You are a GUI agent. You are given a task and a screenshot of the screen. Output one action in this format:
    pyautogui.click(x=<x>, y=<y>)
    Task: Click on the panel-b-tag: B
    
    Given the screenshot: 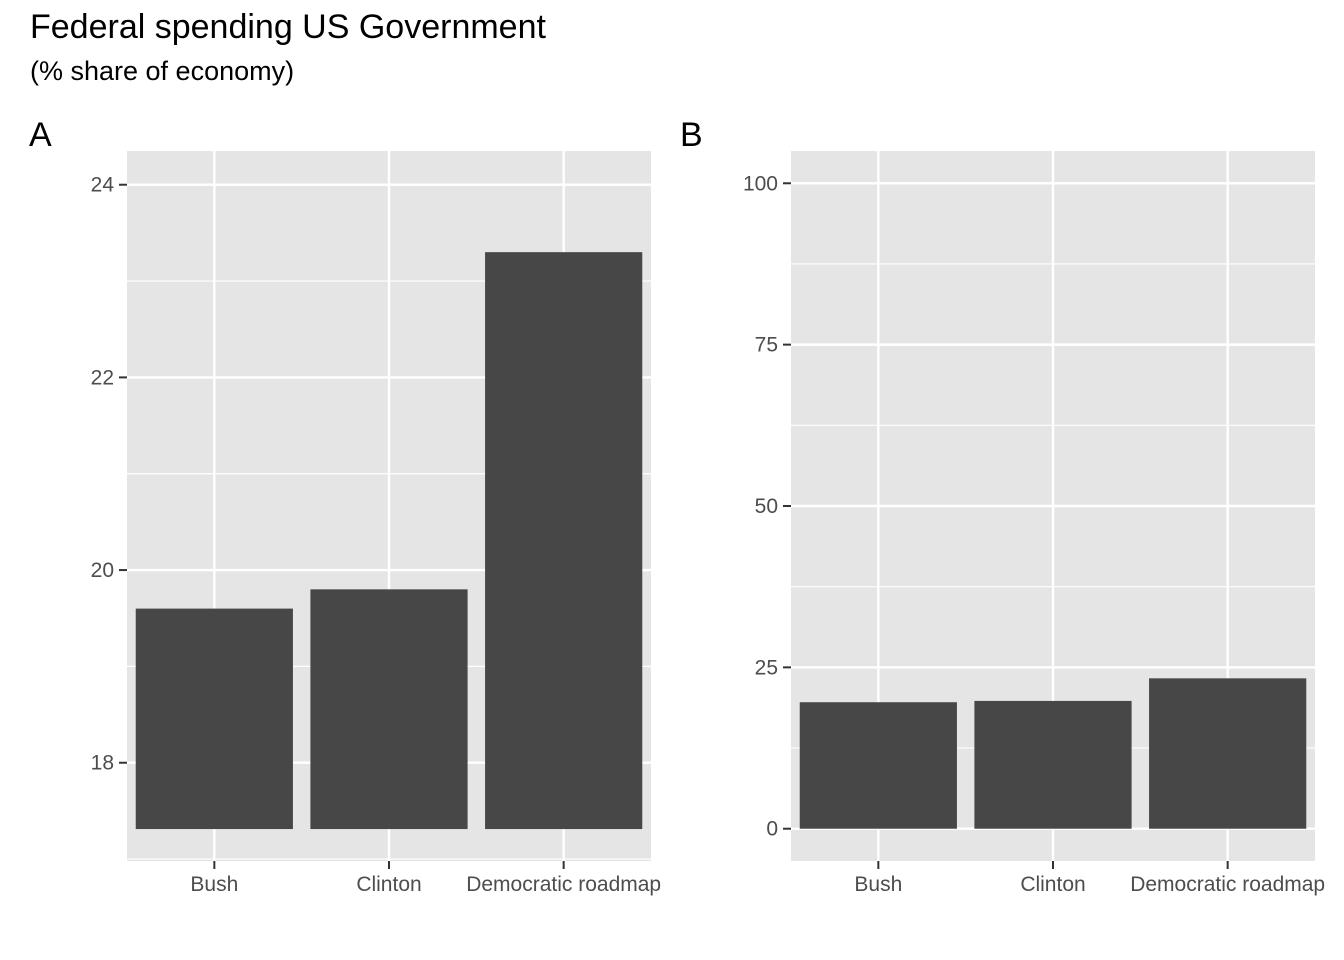 What is the action you would take?
    pyautogui.click(x=691, y=135)
    